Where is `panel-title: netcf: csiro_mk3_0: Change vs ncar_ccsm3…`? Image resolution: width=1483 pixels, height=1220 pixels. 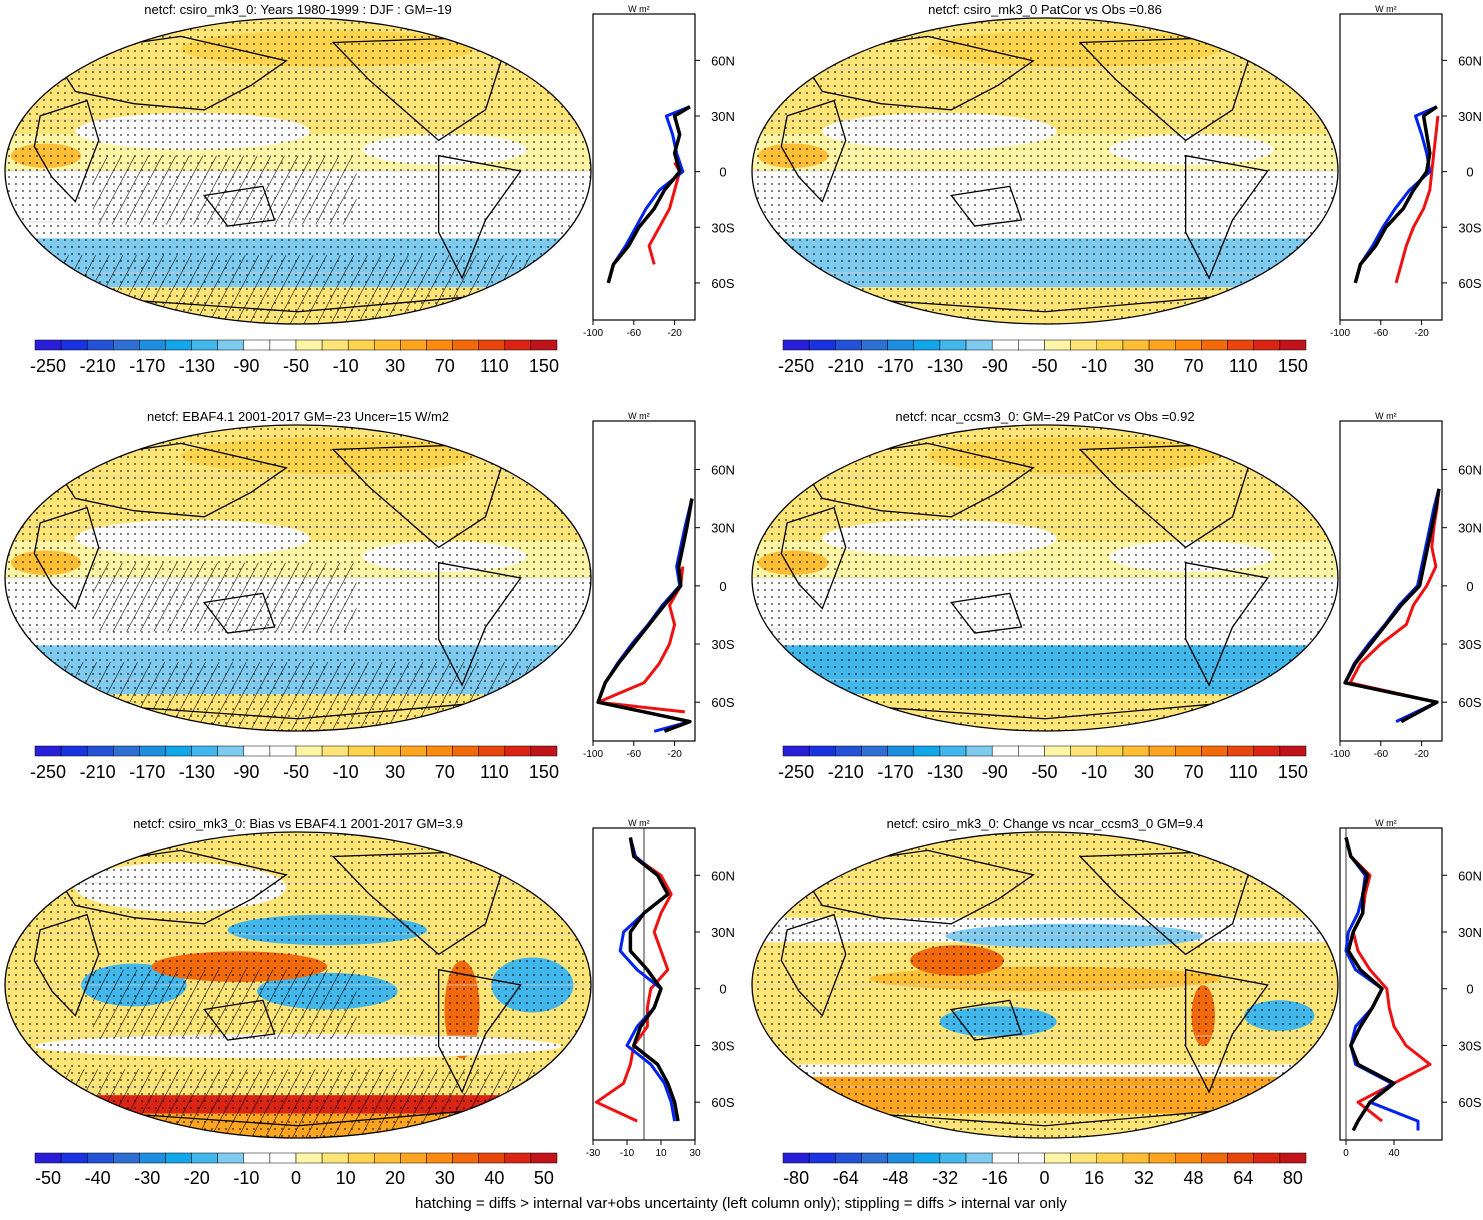
panel-title: netcf: csiro_mk3_0: Change vs ncar_ccsm3… is located at coordinates (1045, 823).